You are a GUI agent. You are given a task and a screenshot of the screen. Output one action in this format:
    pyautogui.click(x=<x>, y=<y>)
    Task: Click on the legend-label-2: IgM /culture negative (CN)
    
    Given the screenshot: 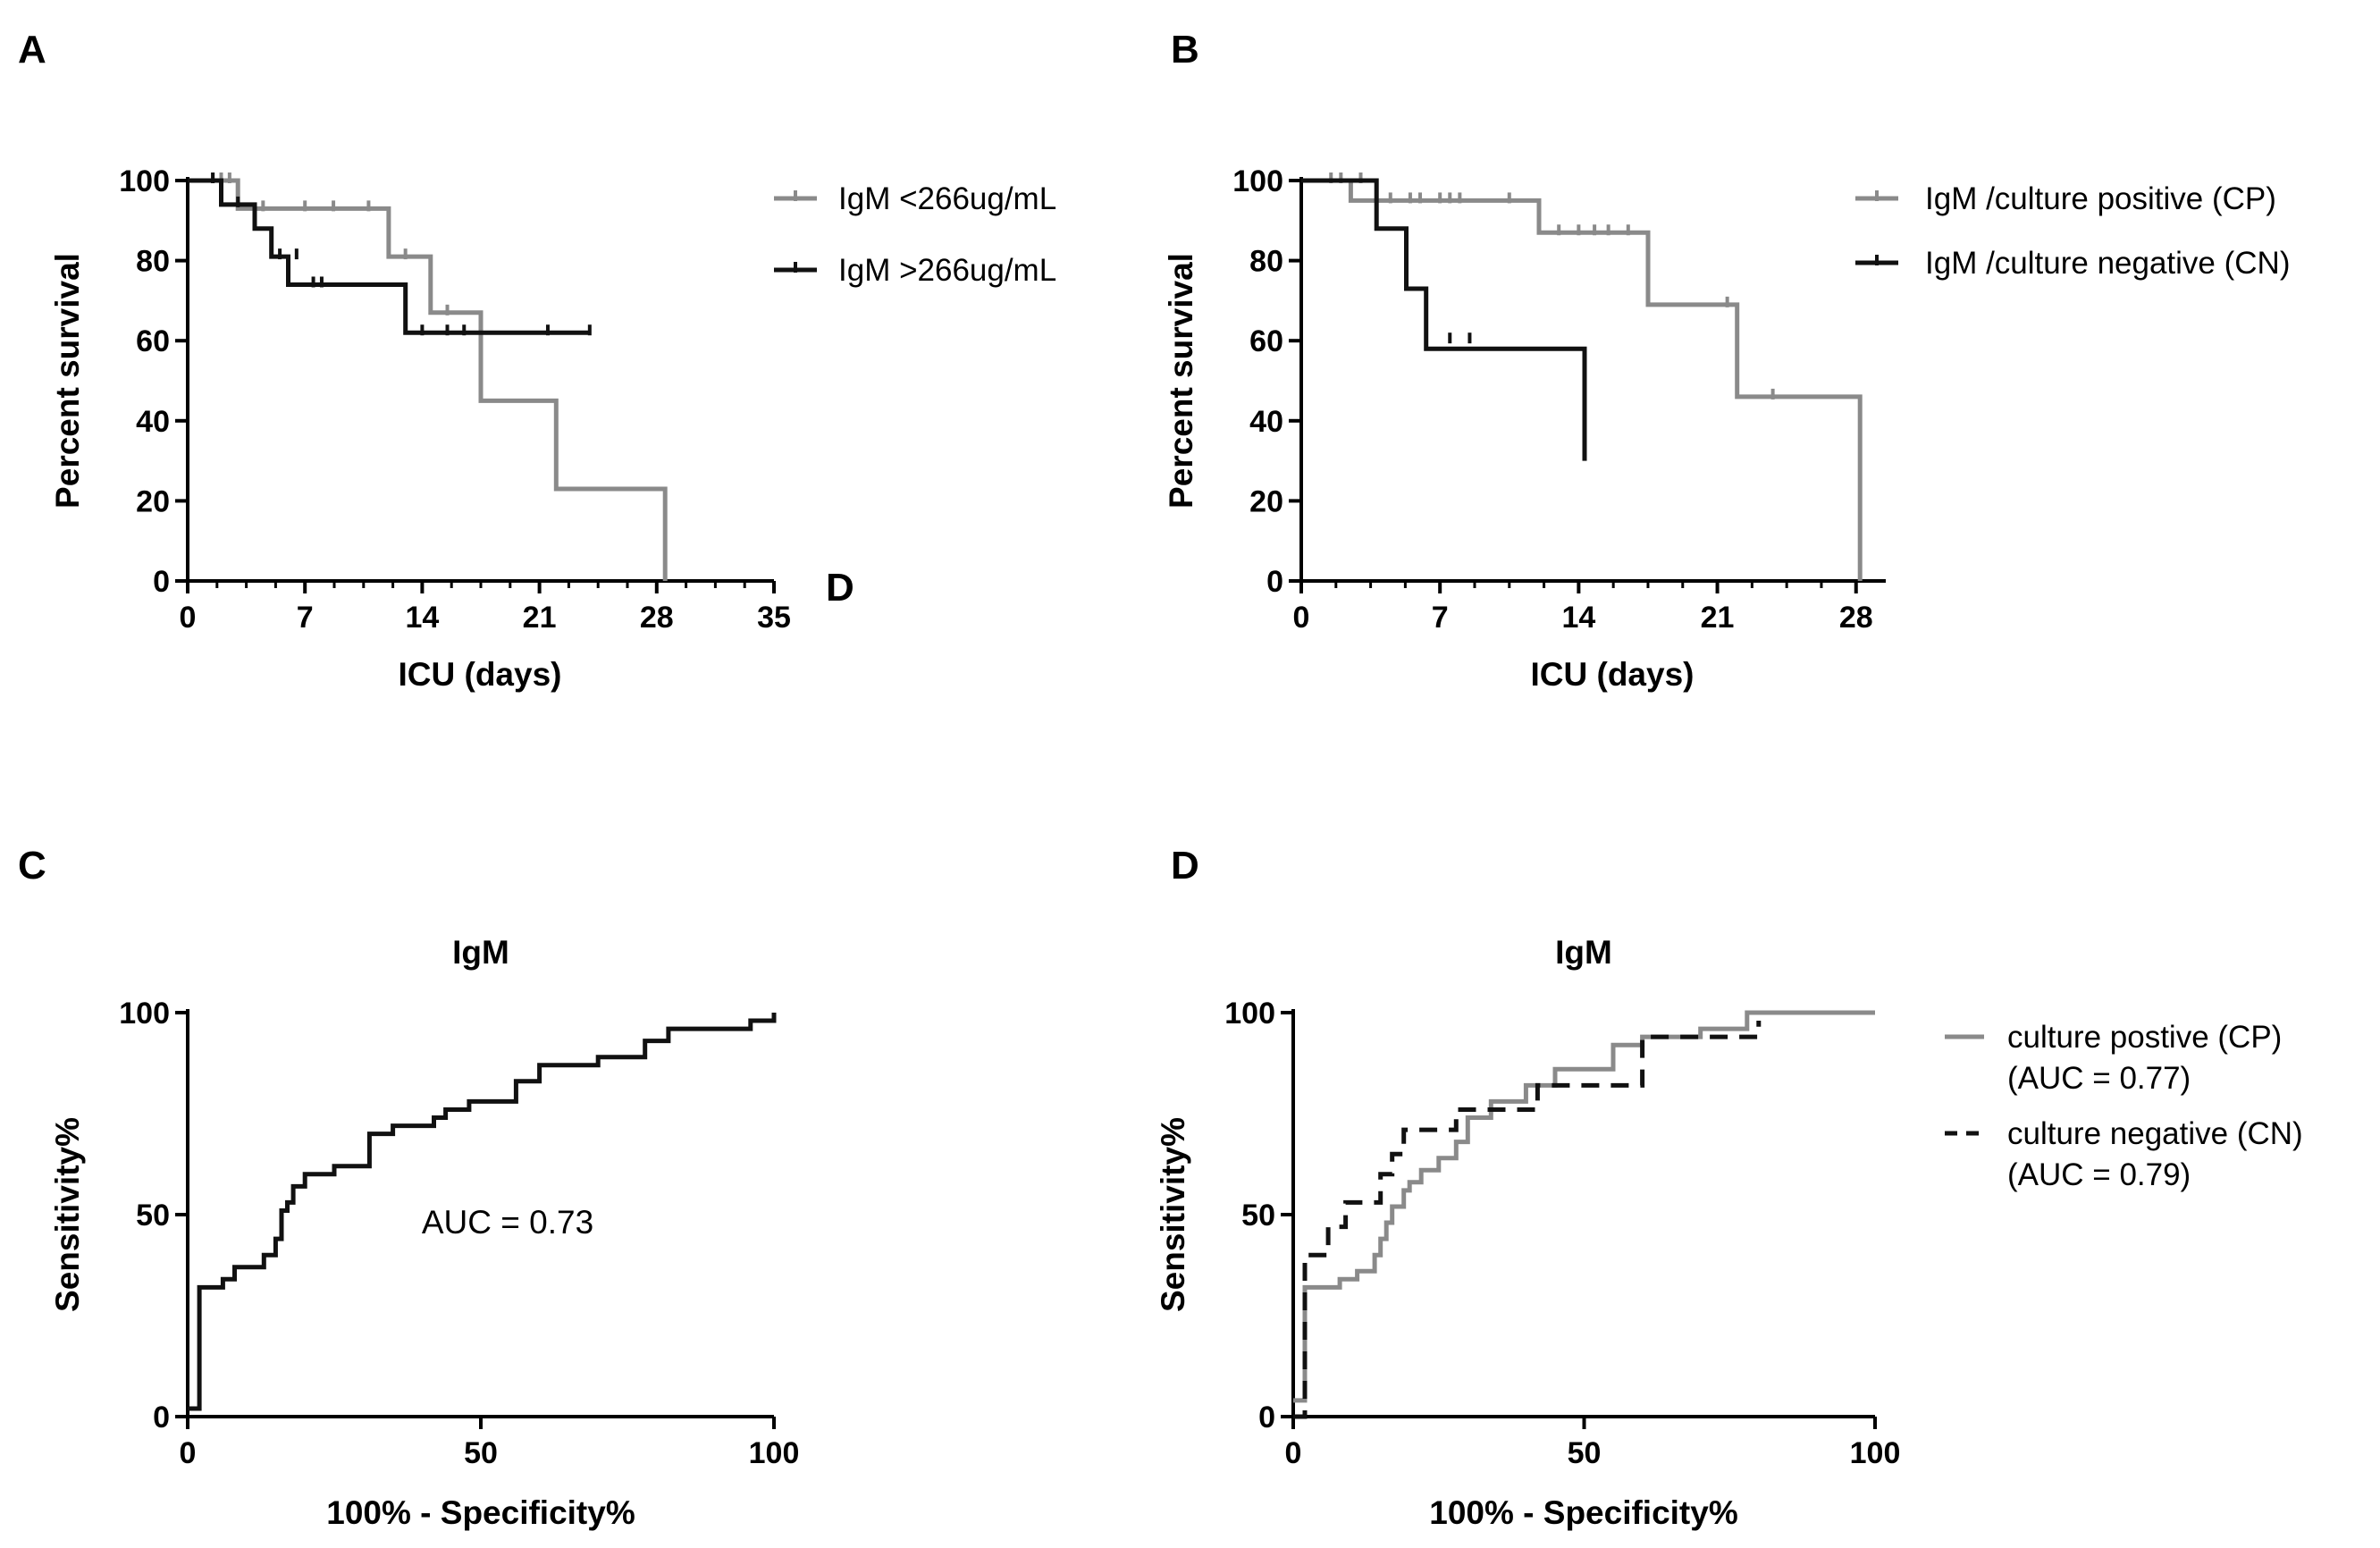 What is the action you would take?
    pyautogui.click(x=2107, y=264)
    